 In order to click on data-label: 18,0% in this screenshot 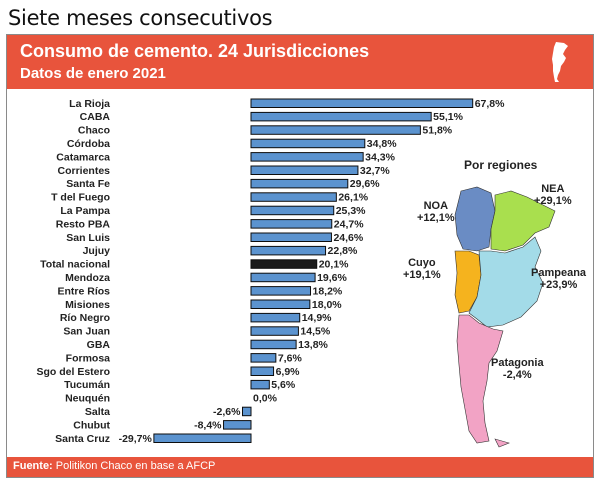, I will do `click(327, 305)`.